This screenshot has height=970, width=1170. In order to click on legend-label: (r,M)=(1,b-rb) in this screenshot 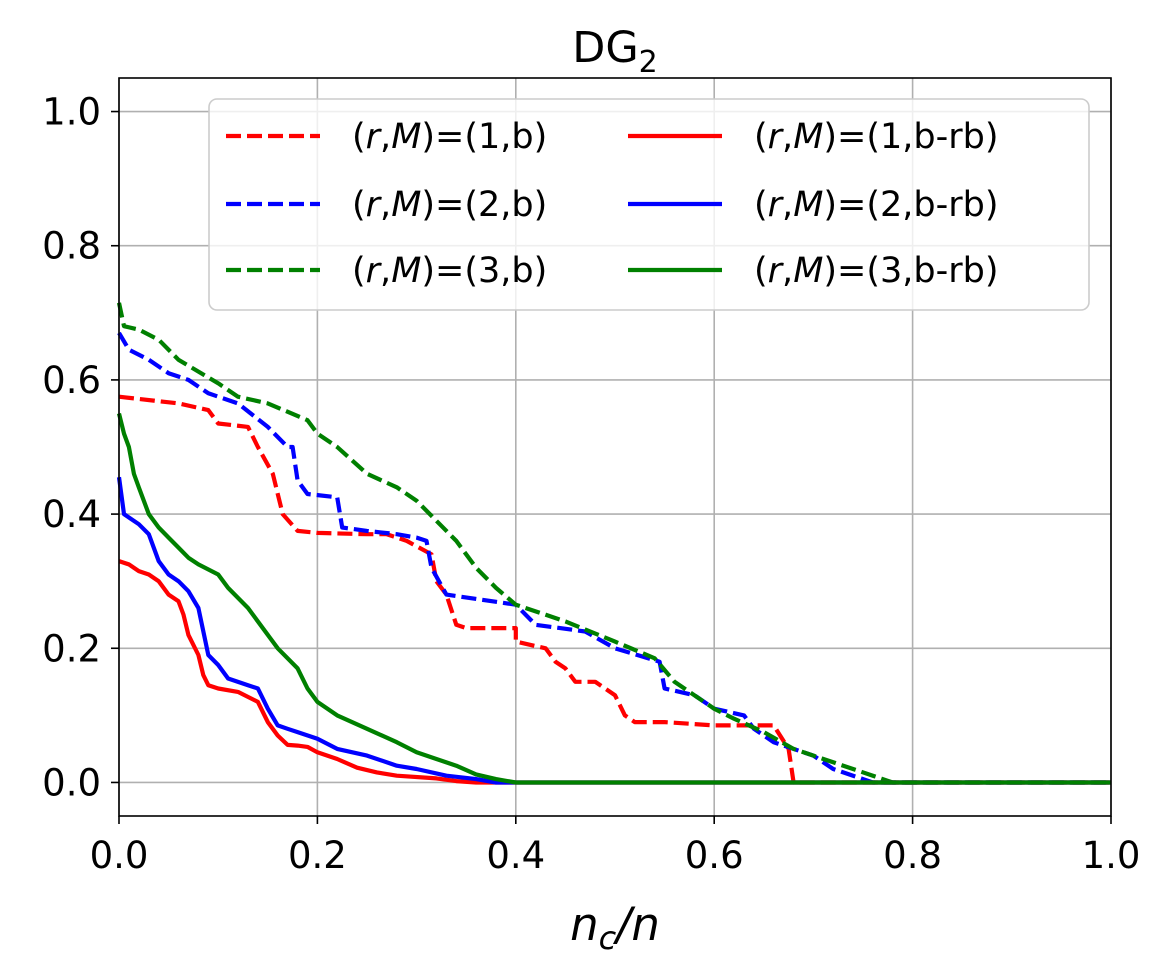, I will do `click(876, 137)`.